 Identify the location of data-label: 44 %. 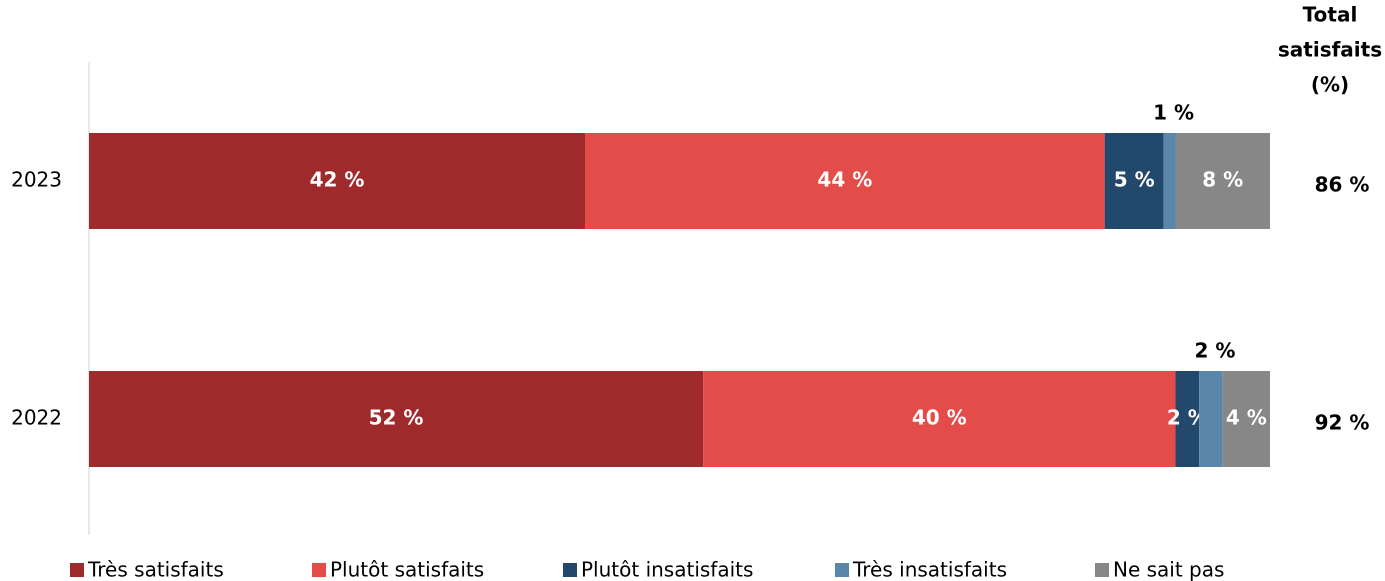
(844, 180).